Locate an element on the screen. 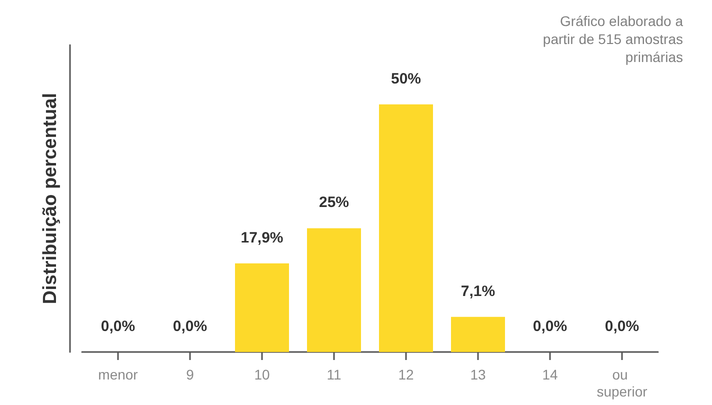  x-tick-label: 12 is located at coordinates (406, 374).